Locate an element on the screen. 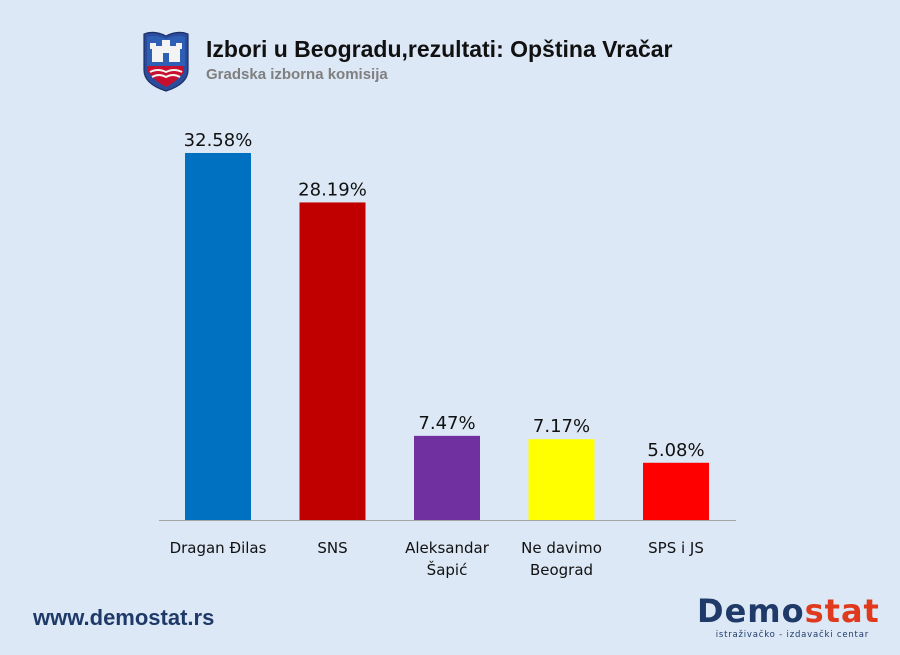 This screenshot has width=900, height=655. logo-tagline: istraživačko - izdavački centar is located at coordinates (792, 635).